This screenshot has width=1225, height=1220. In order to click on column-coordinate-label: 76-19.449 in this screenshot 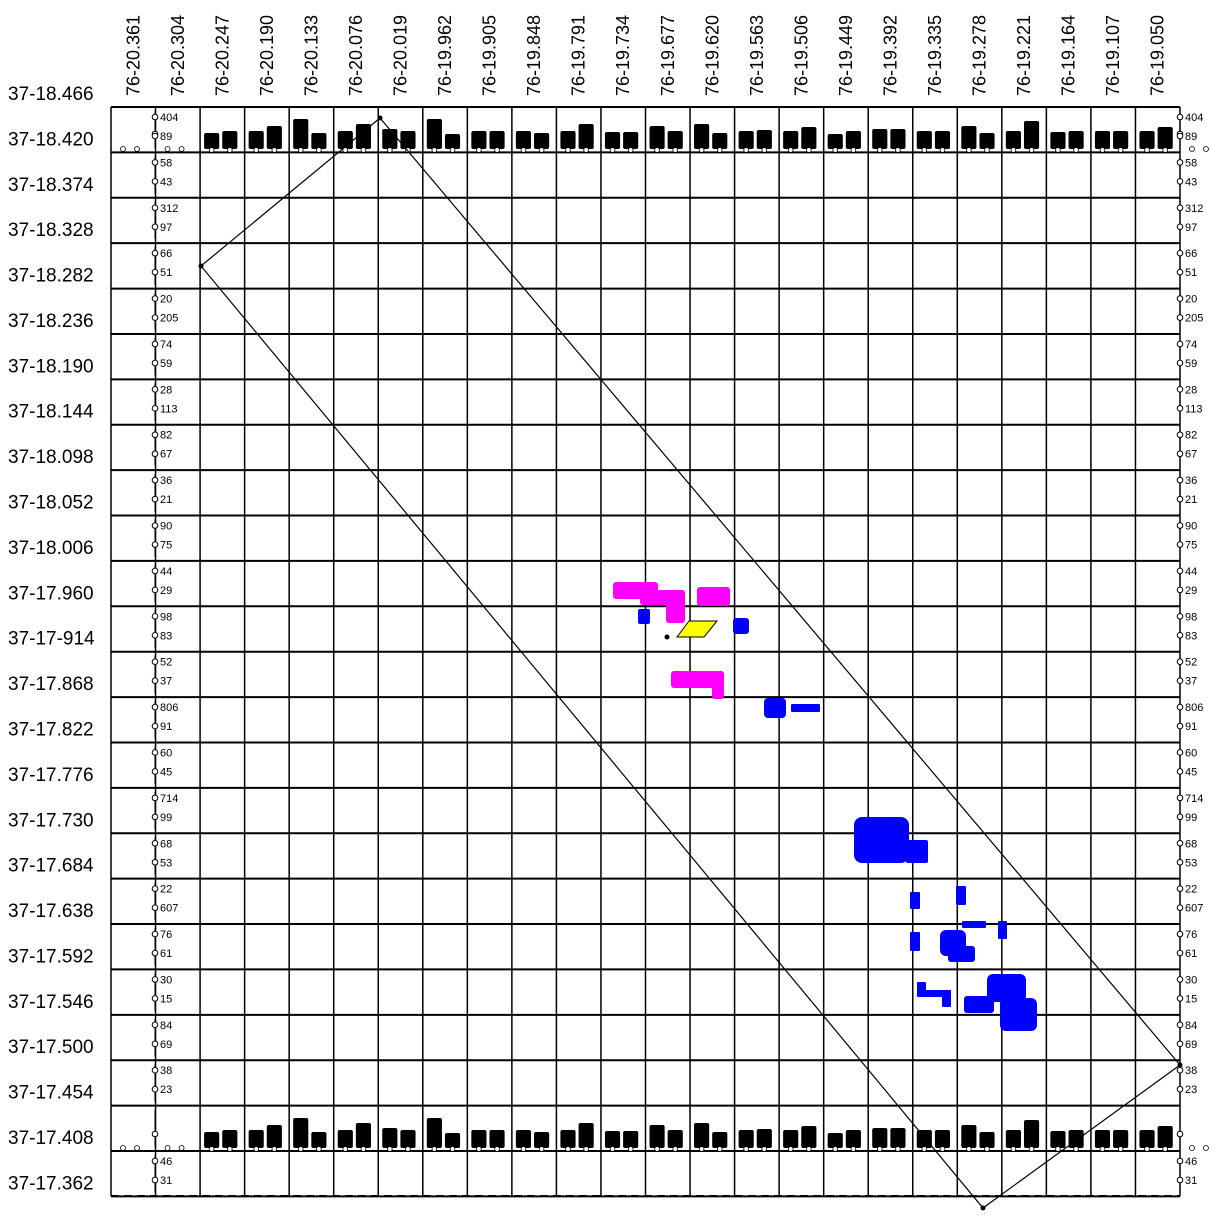, I will do `click(846, 55)`.